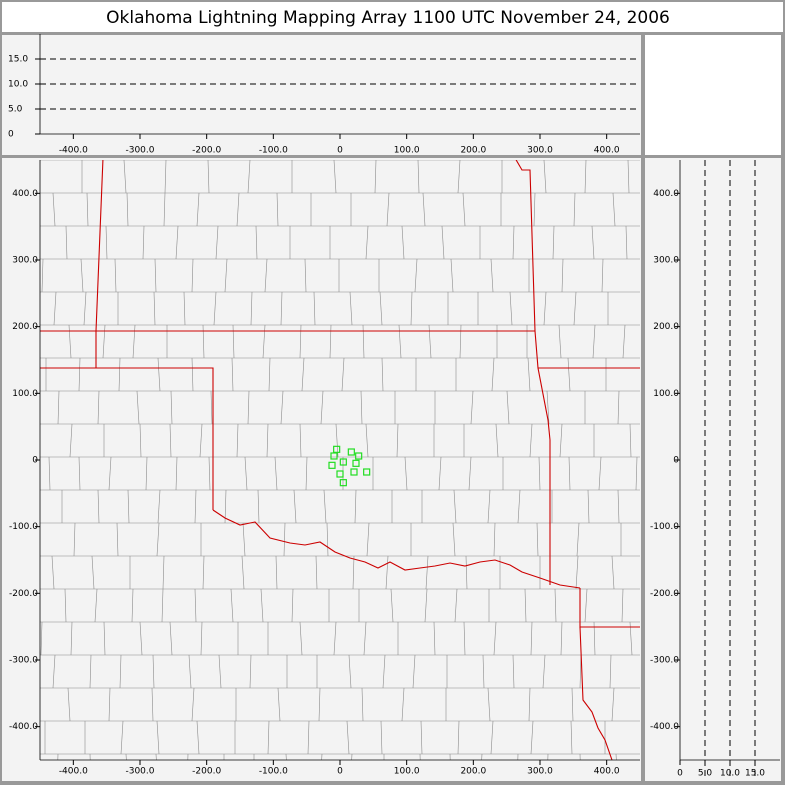 The width and height of the screenshot is (785, 785). What do you see at coordinates (139, 151) in the screenshot?
I see `x-tick-label: -300.0` at bounding box center [139, 151].